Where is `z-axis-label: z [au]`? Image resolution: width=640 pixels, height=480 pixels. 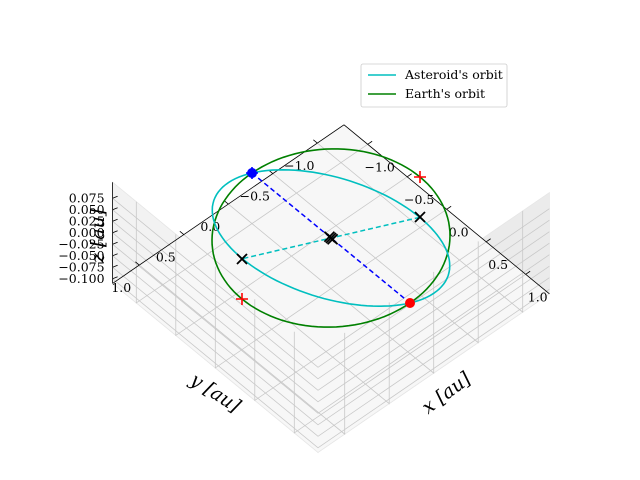
z-axis-label: z [au] is located at coordinates (98, 236).